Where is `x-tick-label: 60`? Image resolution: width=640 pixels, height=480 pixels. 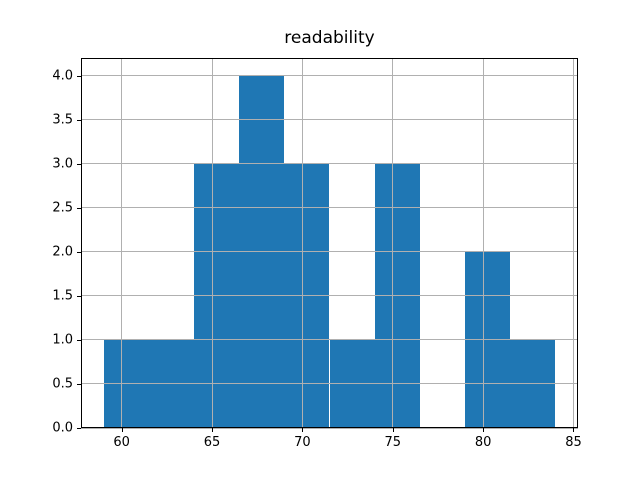 x-tick-label: 60 is located at coordinates (121, 442).